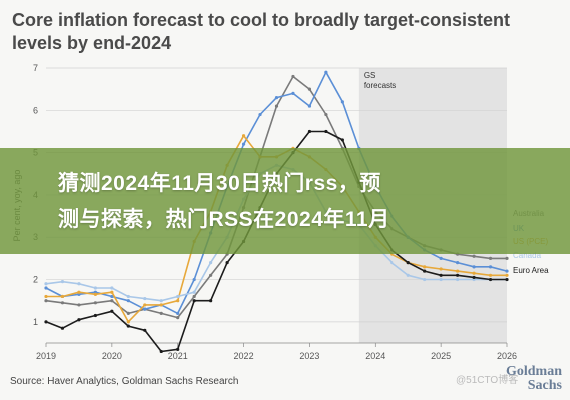  What do you see at coordinates (370, 75) in the screenshot?
I see `forecast-label: GS` at bounding box center [370, 75].